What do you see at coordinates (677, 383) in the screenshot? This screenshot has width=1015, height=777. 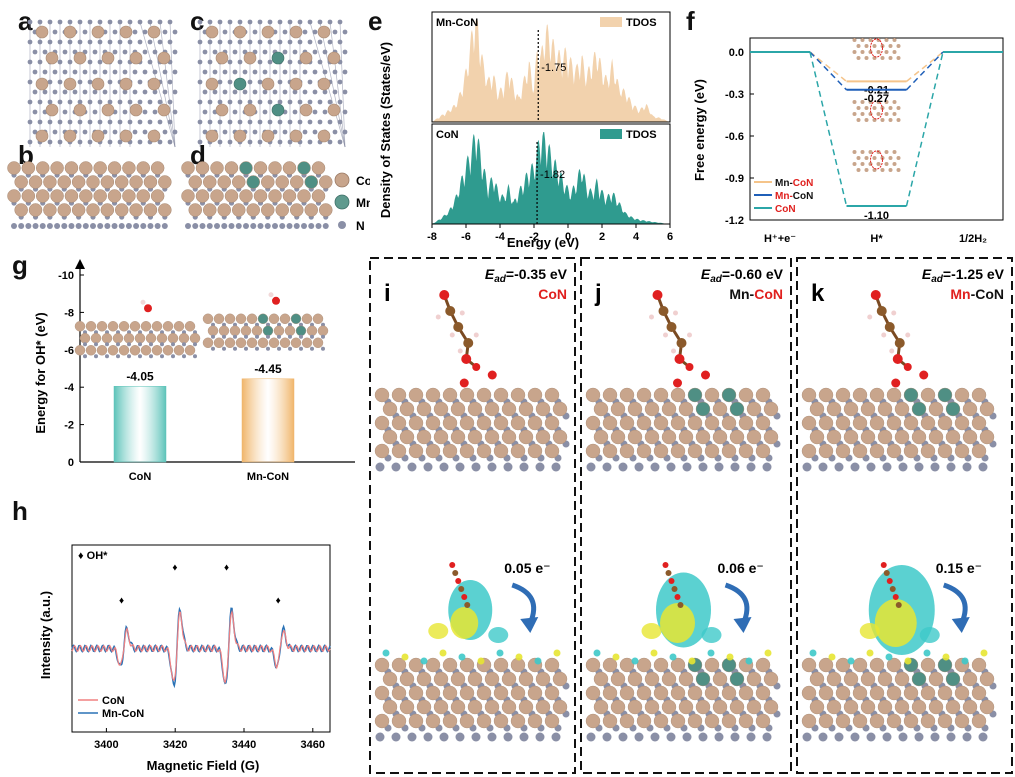 I see `o-atom` at bounding box center [677, 383].